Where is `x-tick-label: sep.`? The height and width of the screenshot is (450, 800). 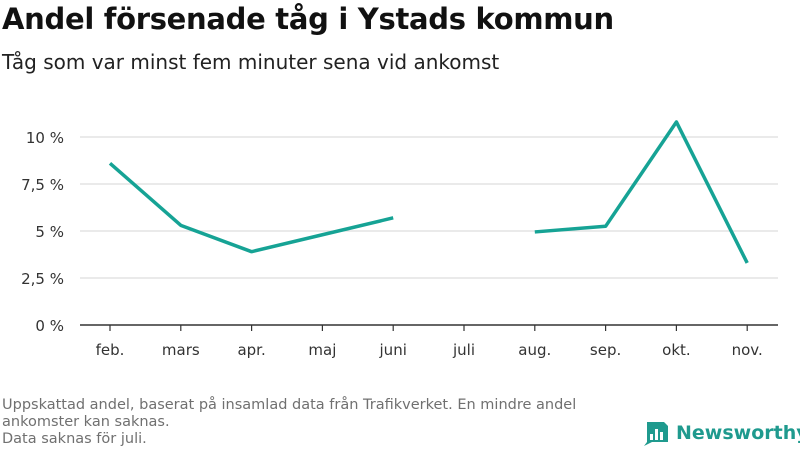 x-tick-label: sep. is located at coordinates (605, 350).